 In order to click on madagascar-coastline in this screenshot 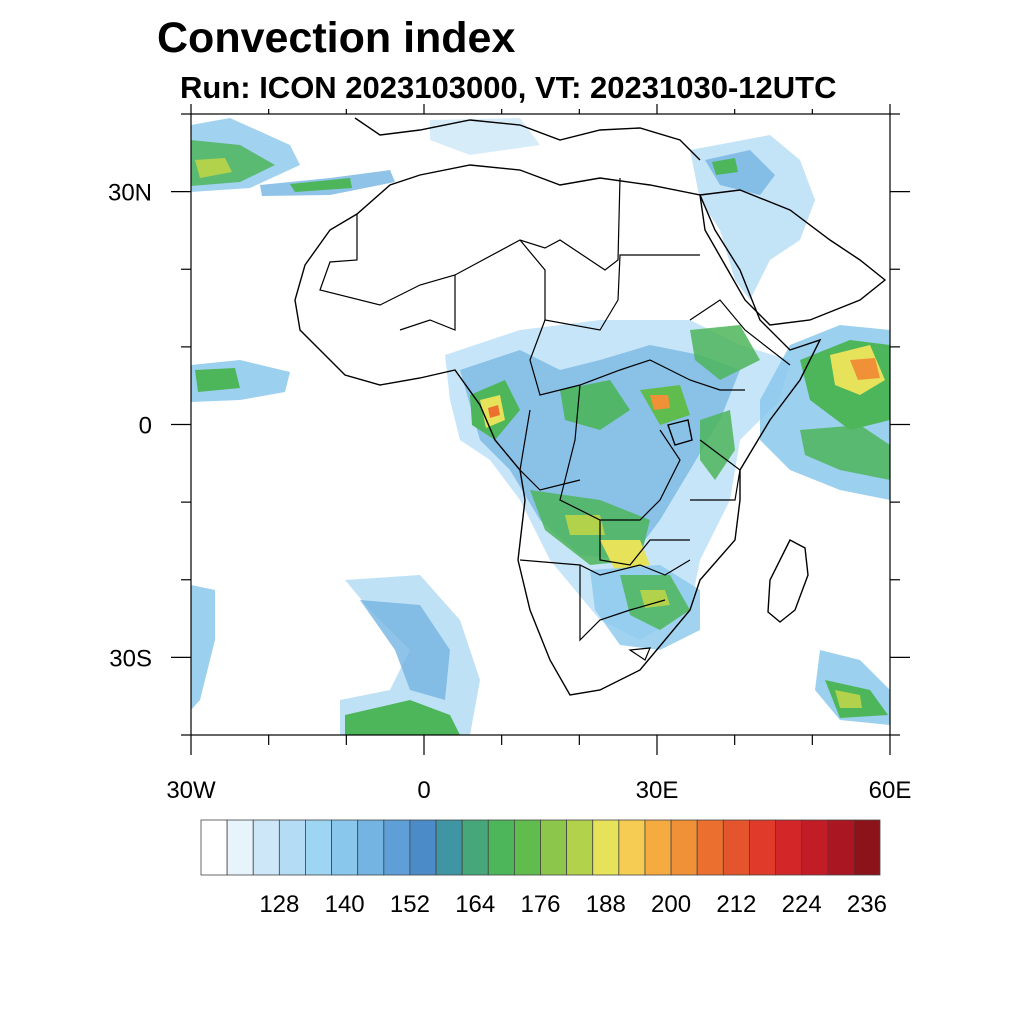, I will do `click(788, 581)`.